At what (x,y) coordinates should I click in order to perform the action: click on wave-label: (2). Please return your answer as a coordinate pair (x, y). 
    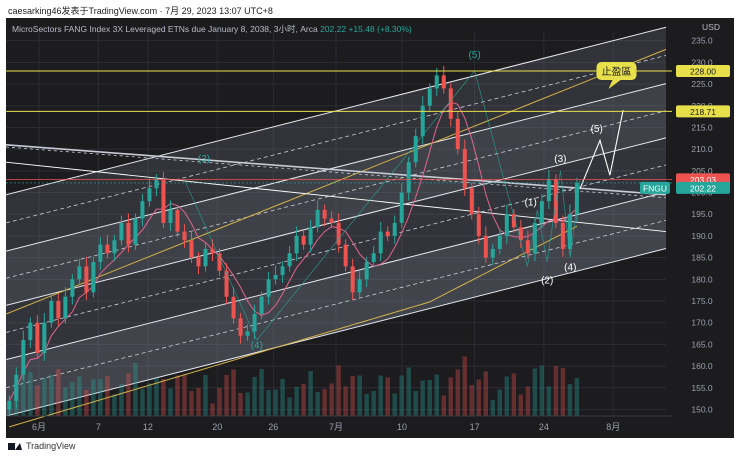
    Looking at the image, I should click on (547, 281).